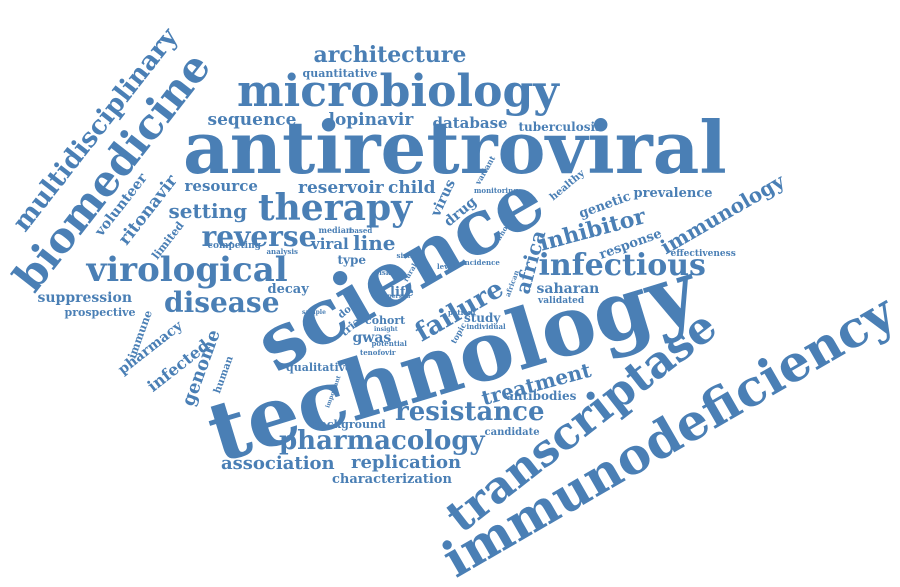 The image size is (900, 587). What do you see at coordinates (335, 230) in the screenshot?
I see `word-median: median` at bounding box center [335, 230].